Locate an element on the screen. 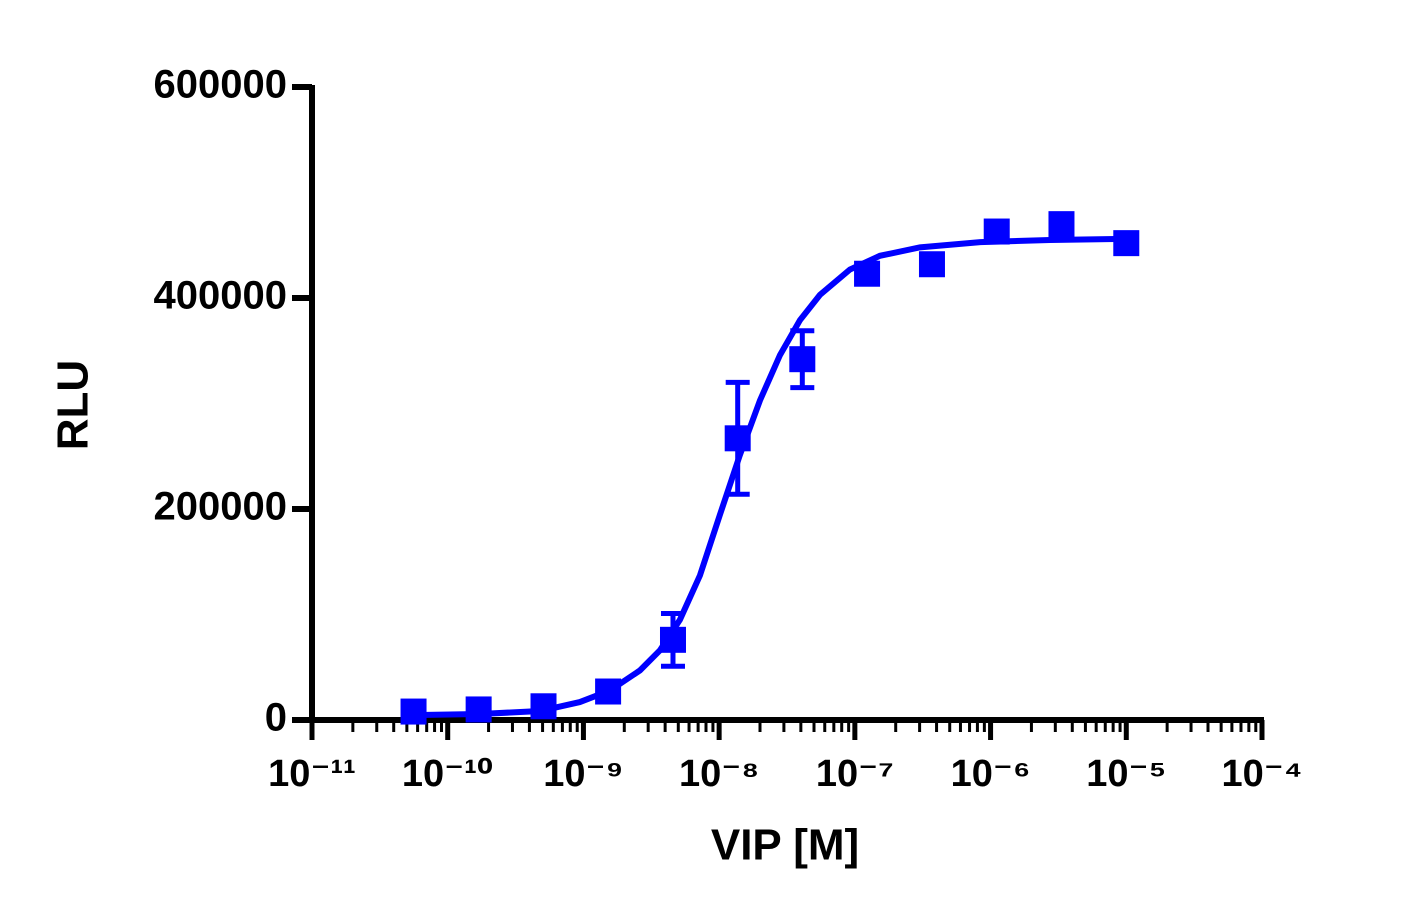 The height and width of the screenshot is (921, 1408). x-tick-label: 10⁻¹⁰ is located at coordinates (448, 774).